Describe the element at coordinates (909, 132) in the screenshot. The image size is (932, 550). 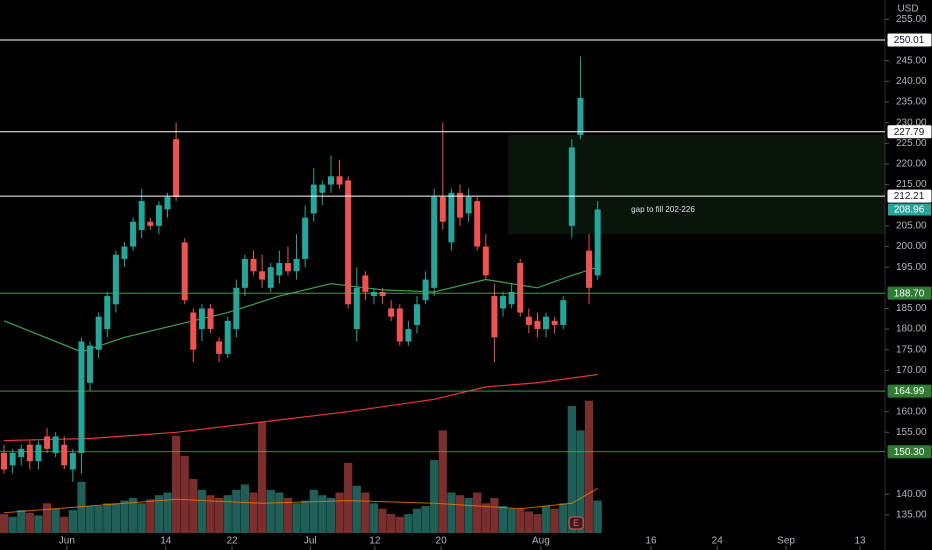
I see `level-label: 227.79` at that location.